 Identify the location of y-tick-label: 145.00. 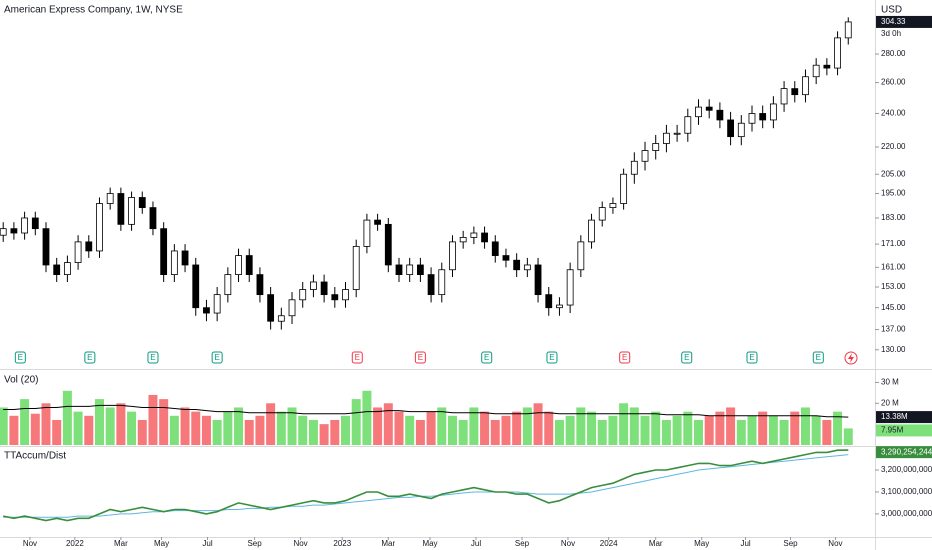
(893, 307).